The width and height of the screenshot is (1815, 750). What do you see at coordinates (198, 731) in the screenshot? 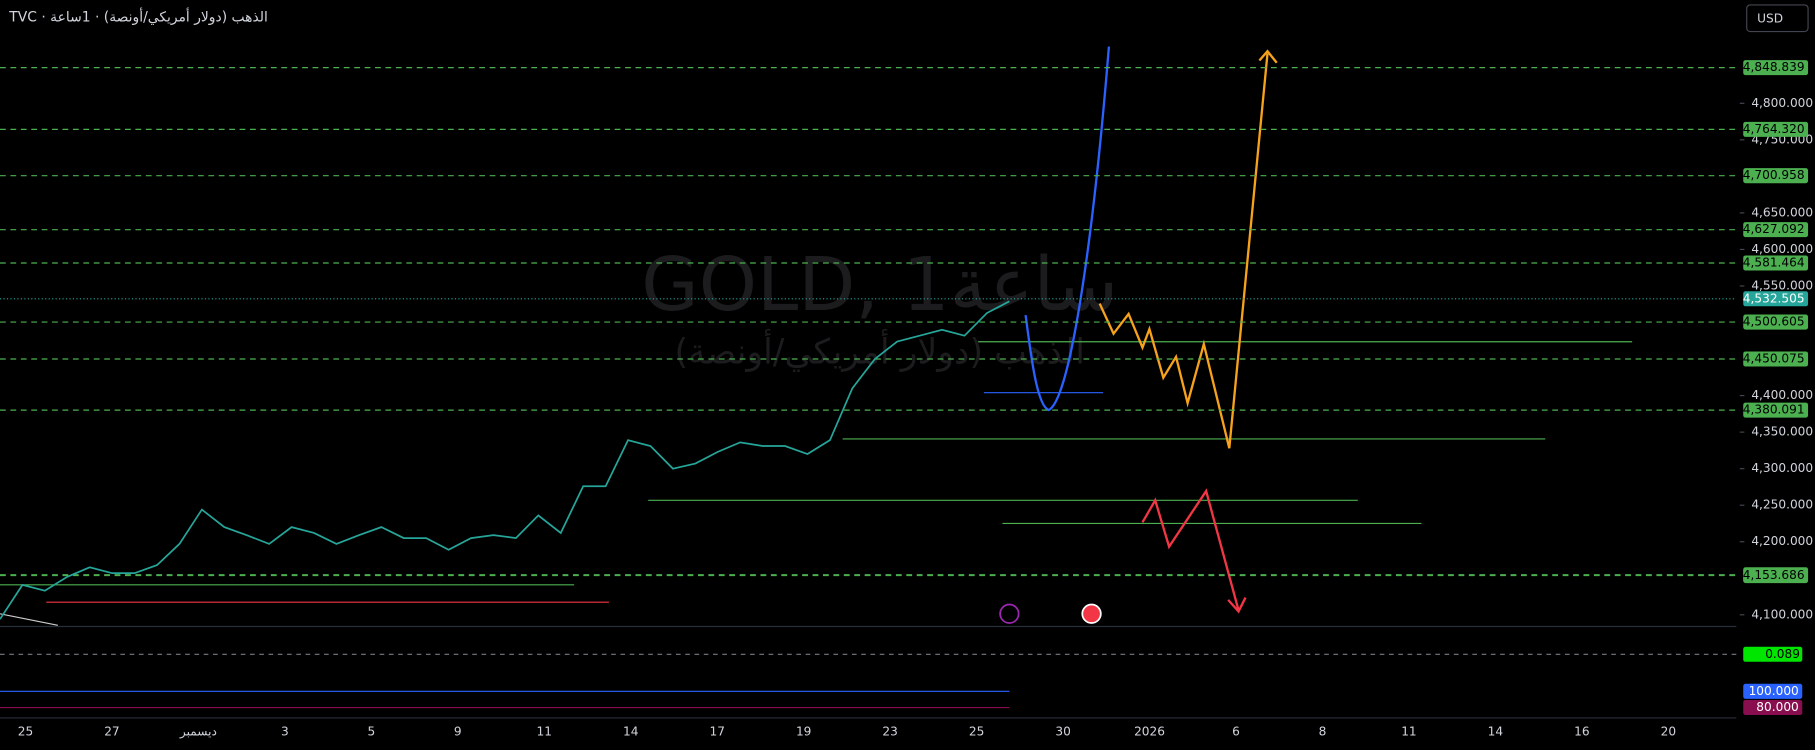
I see `x-tick-label: ديسمبر` at bounding box center [198, 731].